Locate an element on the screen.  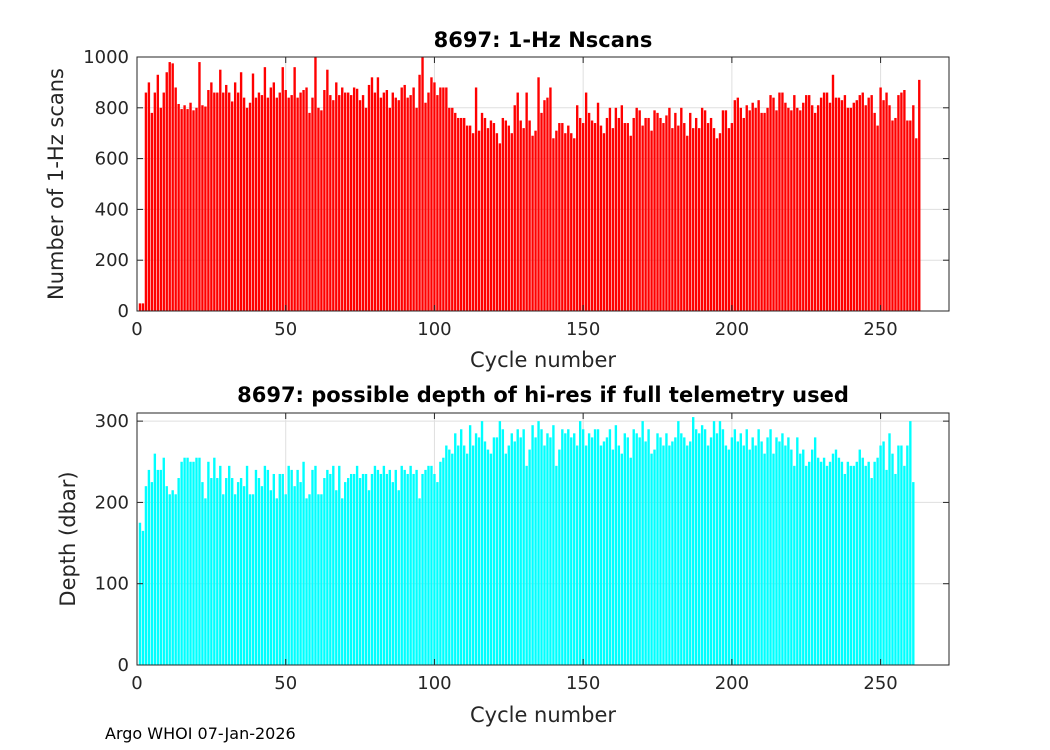
chart1-ytick-label: 600 is located at coordinates (112, 159).